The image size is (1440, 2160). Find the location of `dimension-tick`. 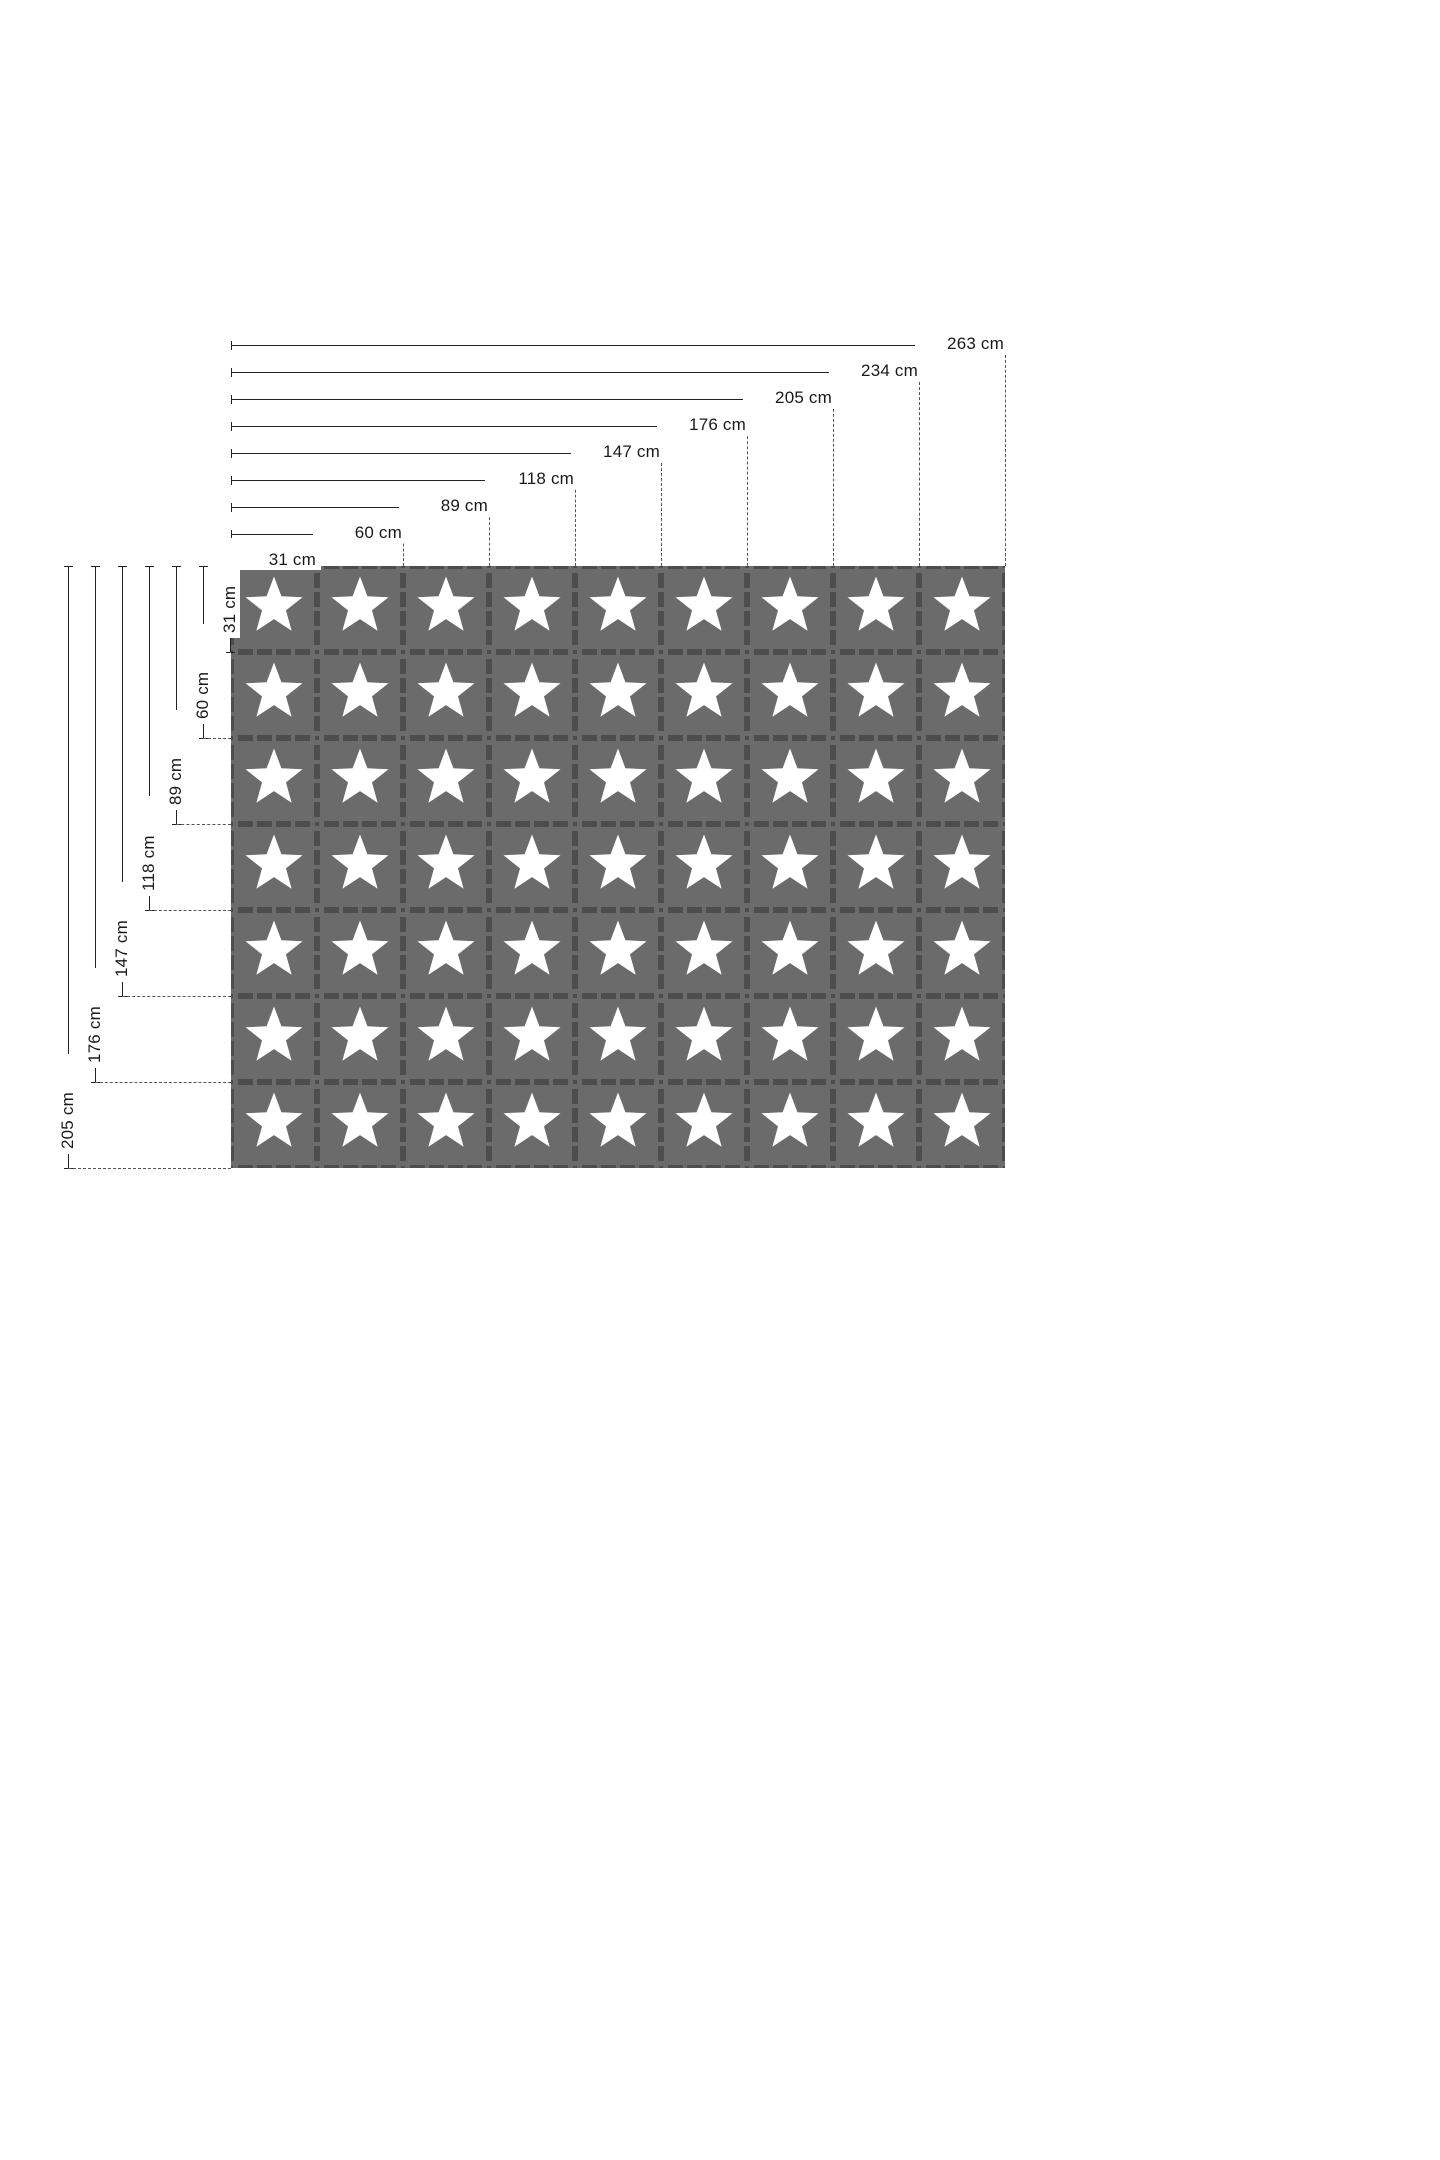

dimension-tick is located at coordinates (176, 566).